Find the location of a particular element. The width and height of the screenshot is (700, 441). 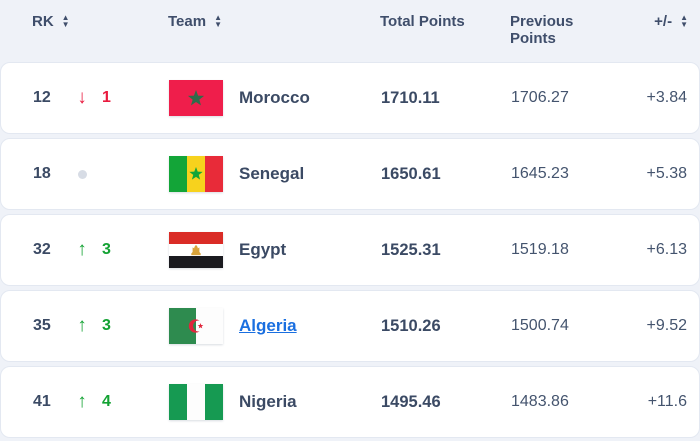

points-diff-value: +3.84 is located at coordinates (666, 97).